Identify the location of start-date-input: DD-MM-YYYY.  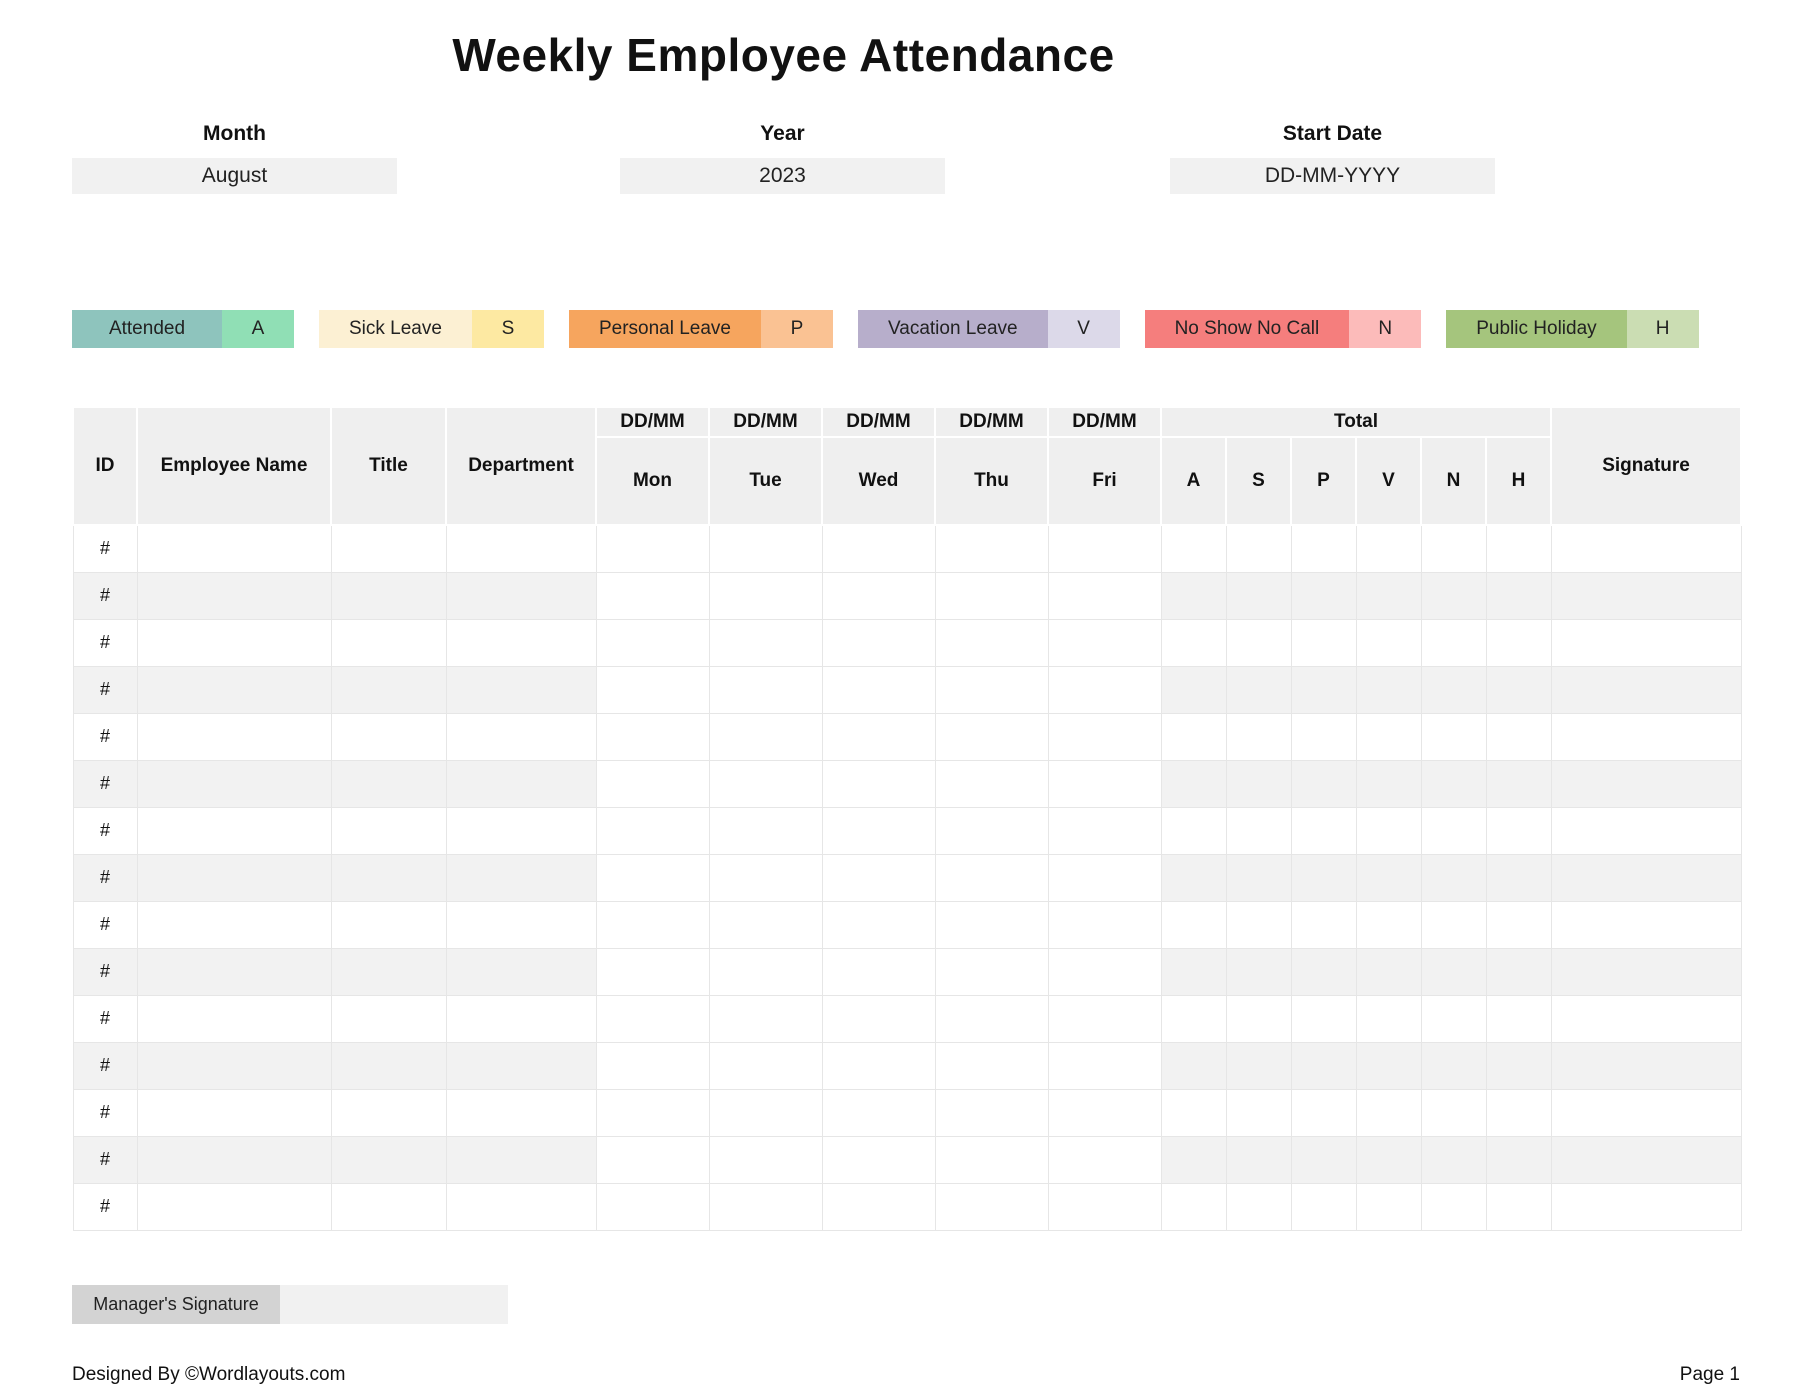
(1332, 176).